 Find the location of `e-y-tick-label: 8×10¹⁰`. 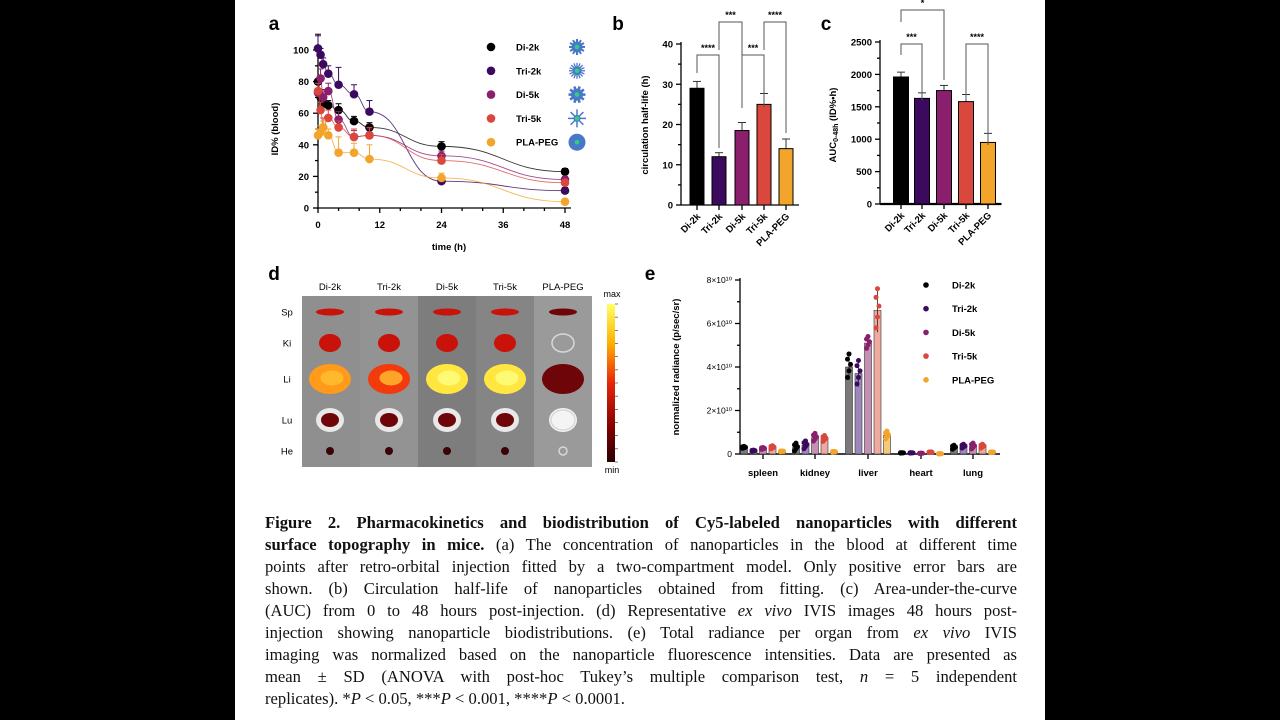

e-y-tick-label: 8×10¹⁰ is located at coordinates (720, 280).